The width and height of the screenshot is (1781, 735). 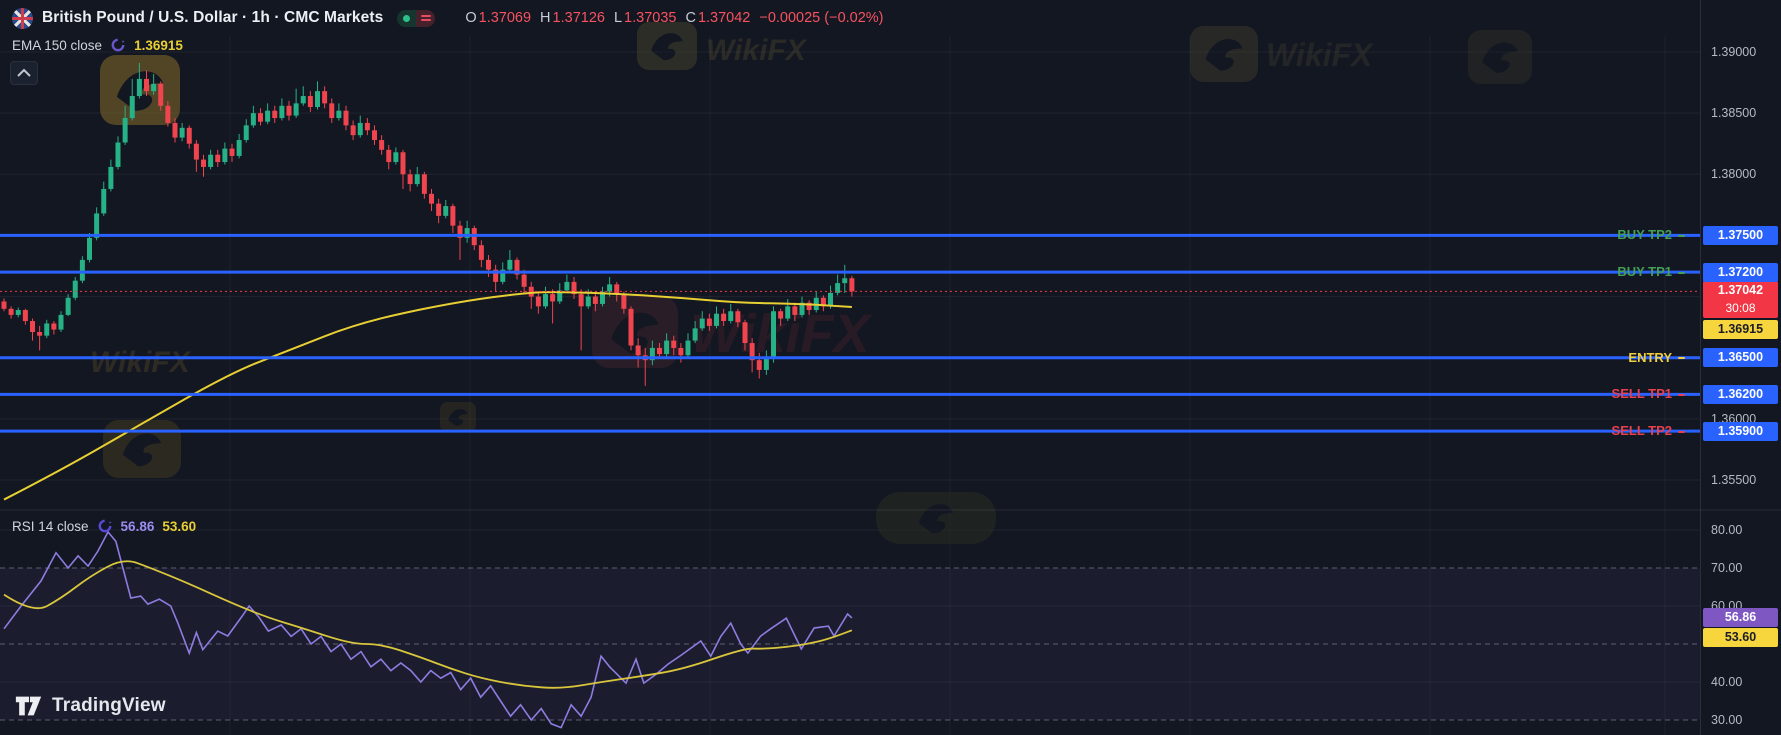 What do you see at coordinates (1740, 330) in the screenshot?
I see `ema-value-label: 1.36915` at bounding box center [1740, 330].